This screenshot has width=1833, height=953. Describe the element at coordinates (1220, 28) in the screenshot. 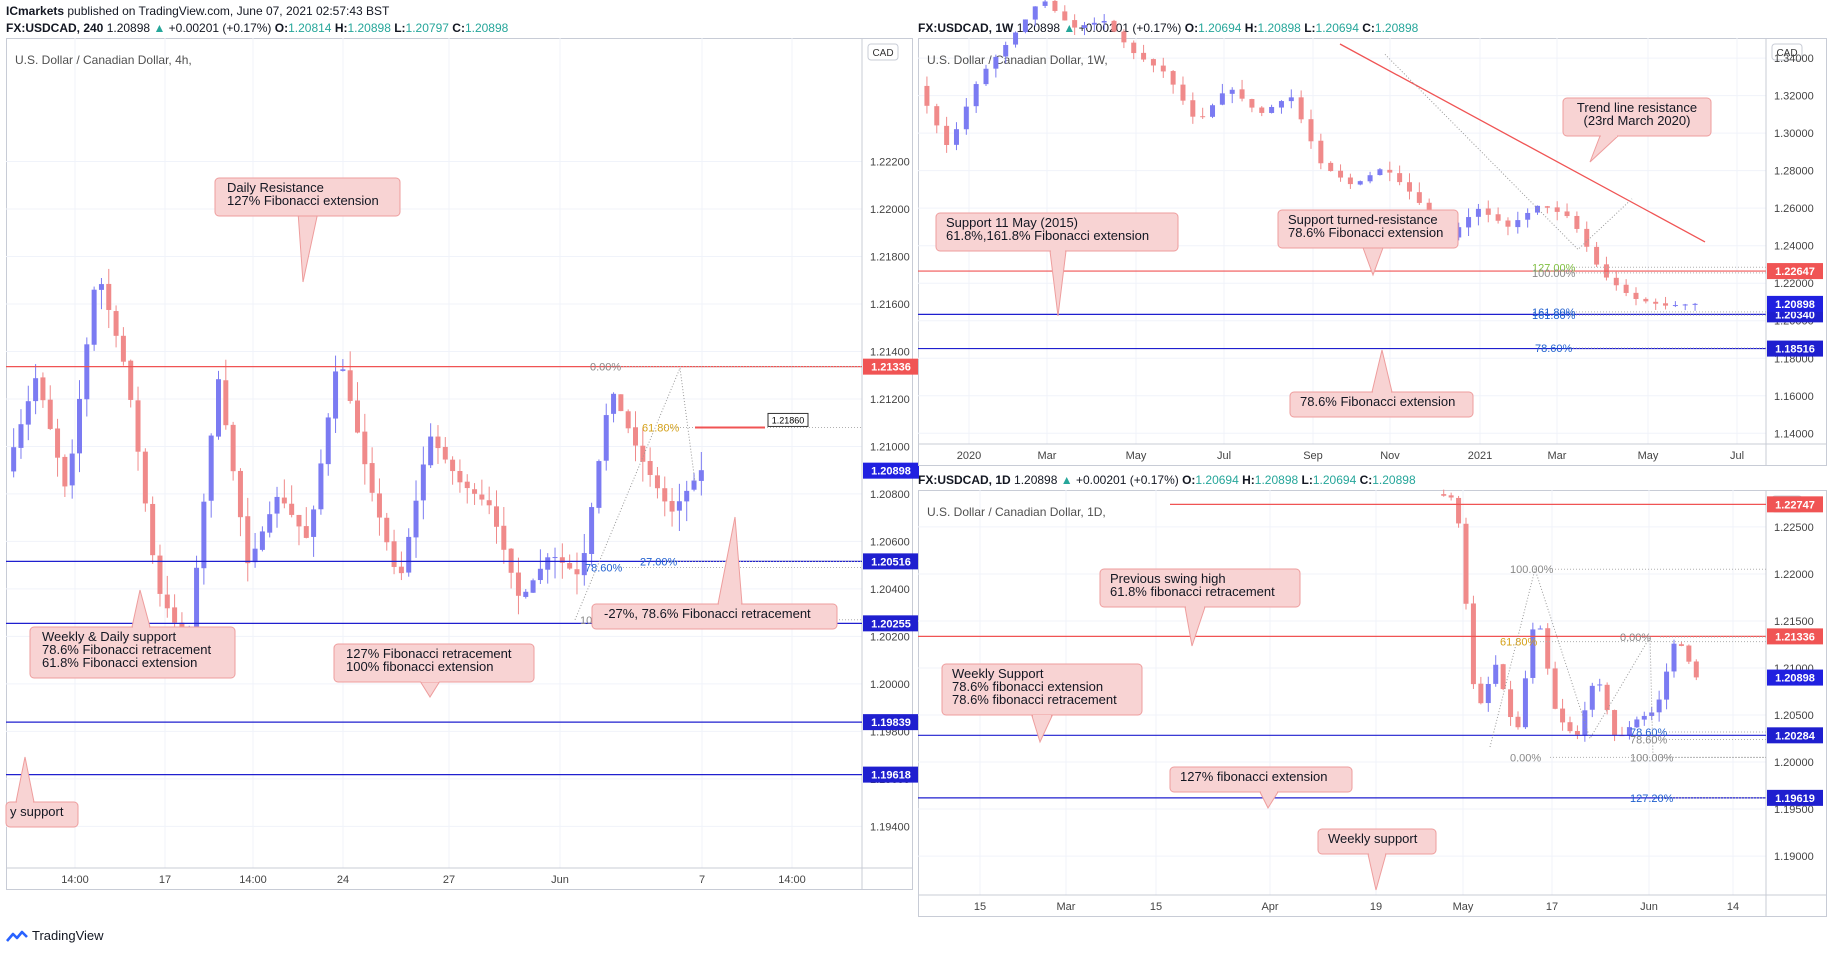

I see `legend-open: 1.20694` at that location.